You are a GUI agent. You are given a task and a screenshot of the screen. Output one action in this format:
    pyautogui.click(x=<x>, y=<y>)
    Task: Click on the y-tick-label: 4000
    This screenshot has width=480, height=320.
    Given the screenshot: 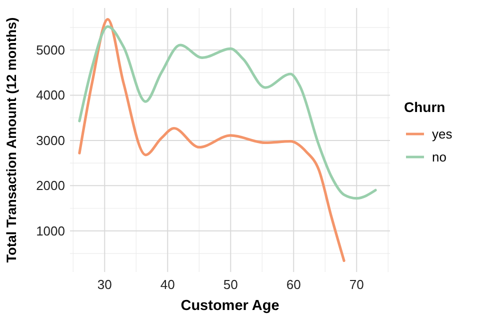 What is the action you would take?
    pyautogui.click(x=50, y=95)
    